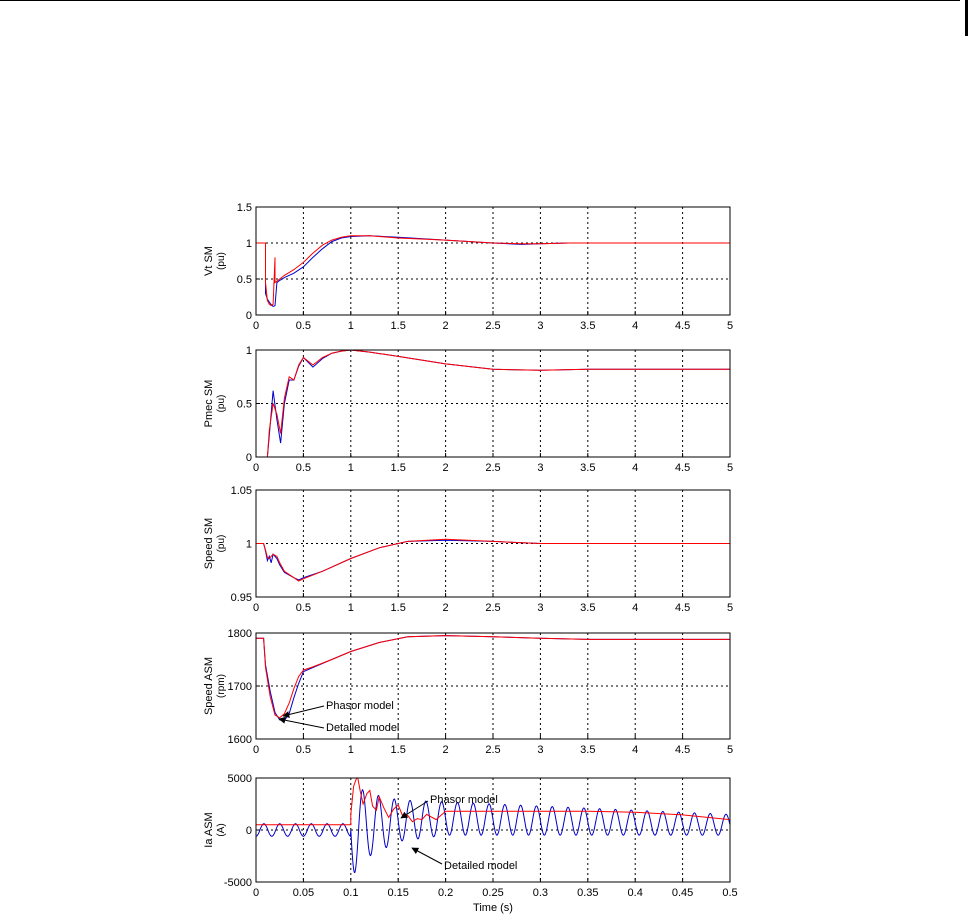 The height and width of the screenshot is (917, 973). What do you see at coordinates (493, 908) in the screenshot?
I see `x-axis-label: Time (s)` at bounding box center [493, 908].